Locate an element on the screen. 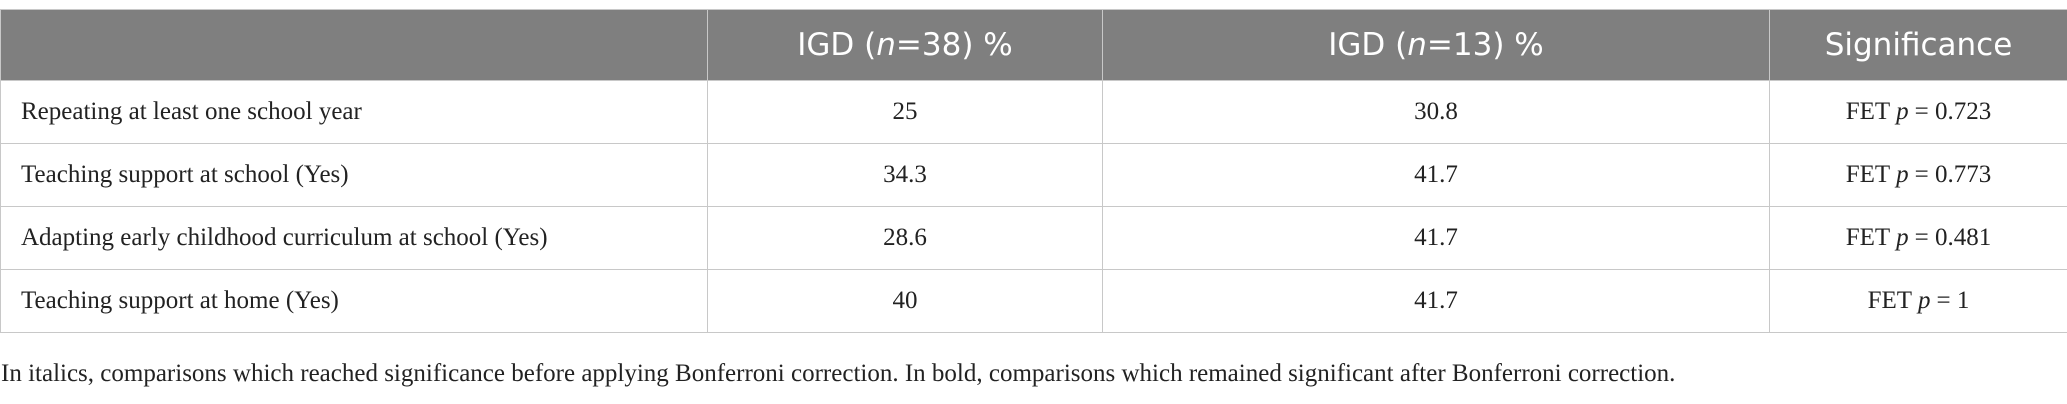  value-cell: 40 is located at coordinates (905, 301).